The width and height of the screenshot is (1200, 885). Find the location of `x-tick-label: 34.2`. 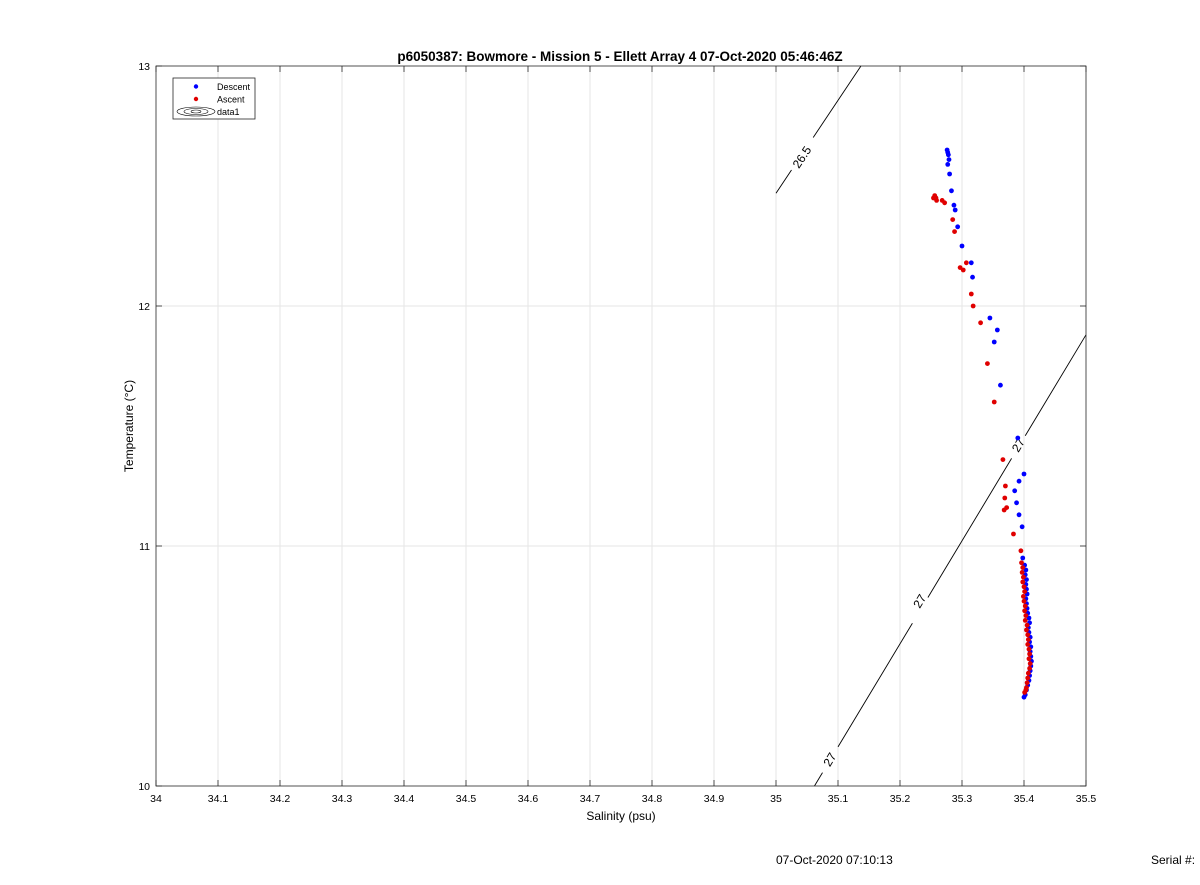

x-tick-label: 34.2 is located at coordinates (280, 799).